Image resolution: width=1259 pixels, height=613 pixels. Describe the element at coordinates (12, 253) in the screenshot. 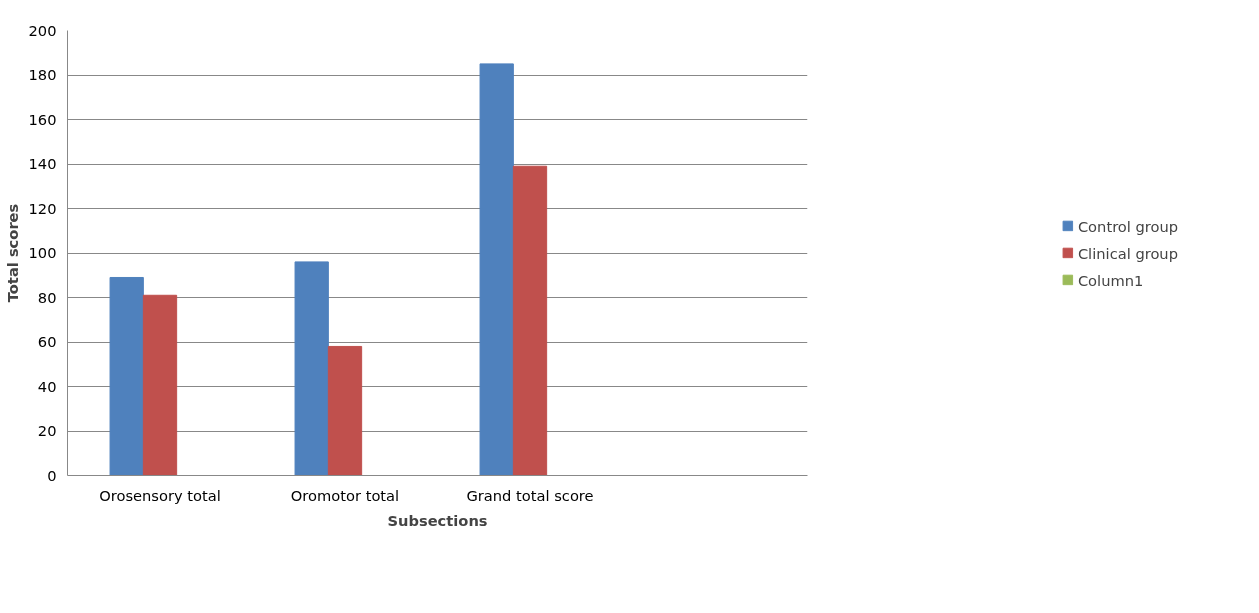

I see `y-axis-title: Total scores` at that location.